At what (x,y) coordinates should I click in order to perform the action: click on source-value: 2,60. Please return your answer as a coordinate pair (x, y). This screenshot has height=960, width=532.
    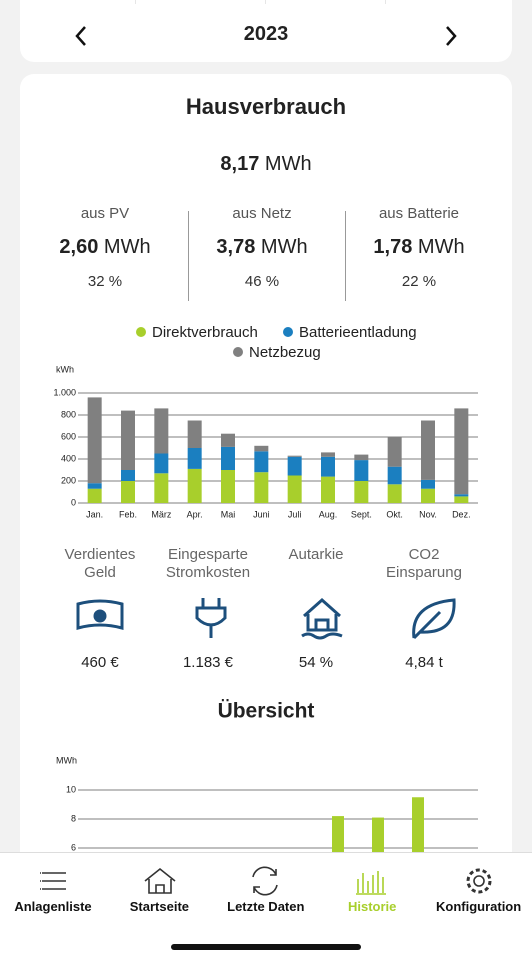
    Looking at the image, I should click on (79, 247).